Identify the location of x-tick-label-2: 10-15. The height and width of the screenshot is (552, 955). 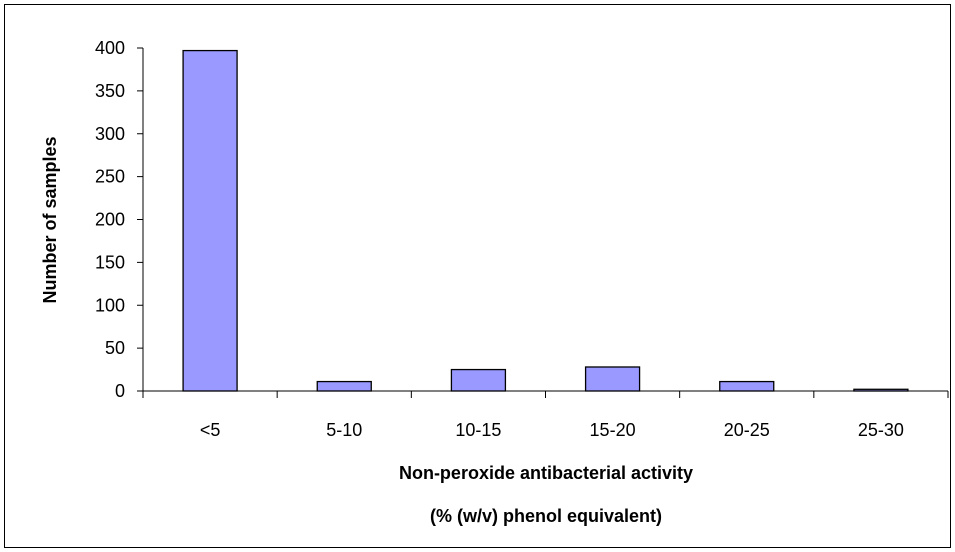
(478, 430).